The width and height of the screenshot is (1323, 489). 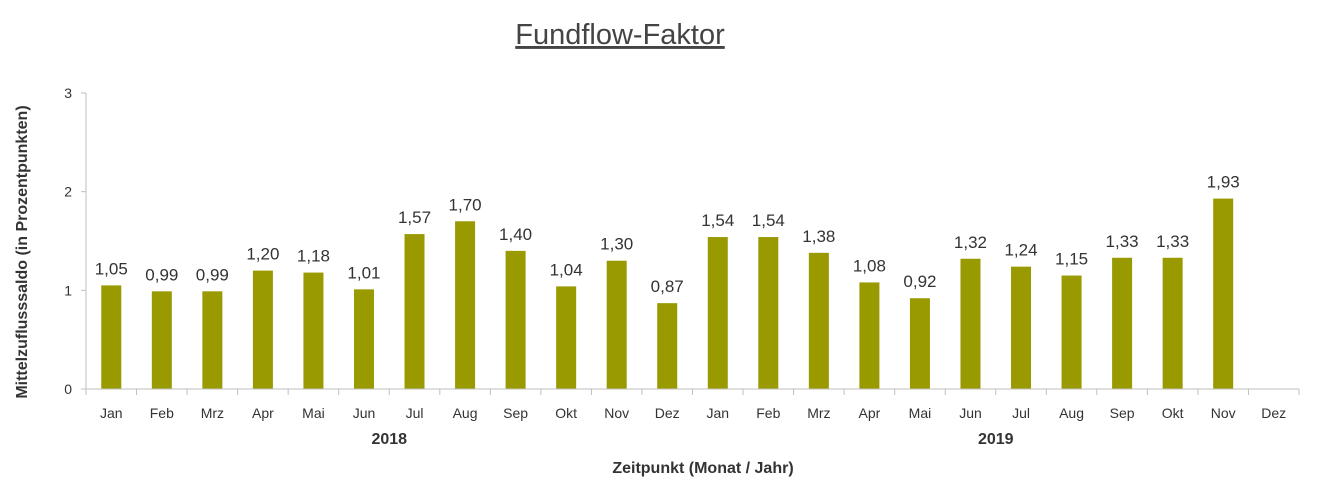 I want to click on y-ticks-group: 0 1 2 3, so click(x=75, y=241).